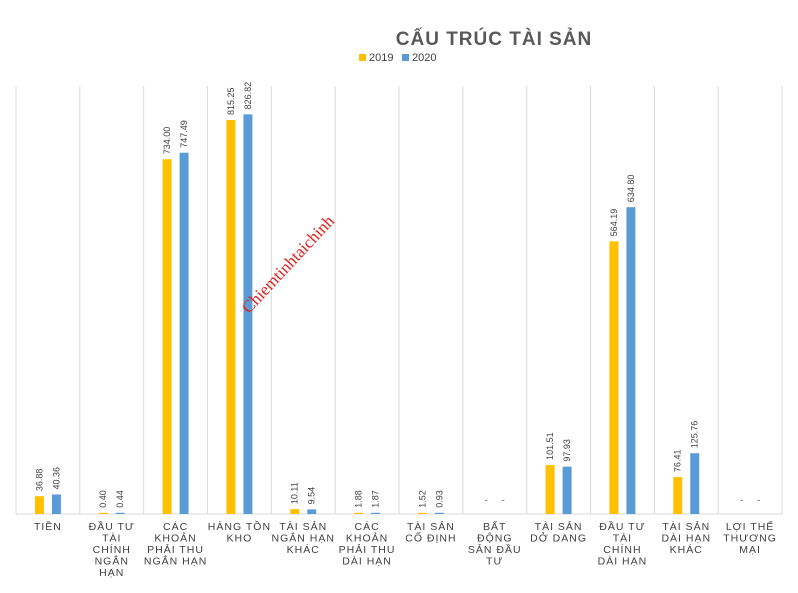 This screenshot has width=798, height=593. Describe the element at coordinates (239, 532) in the screenshot. I see `category-label-3: HÀNG TỒN KHO` at that location.